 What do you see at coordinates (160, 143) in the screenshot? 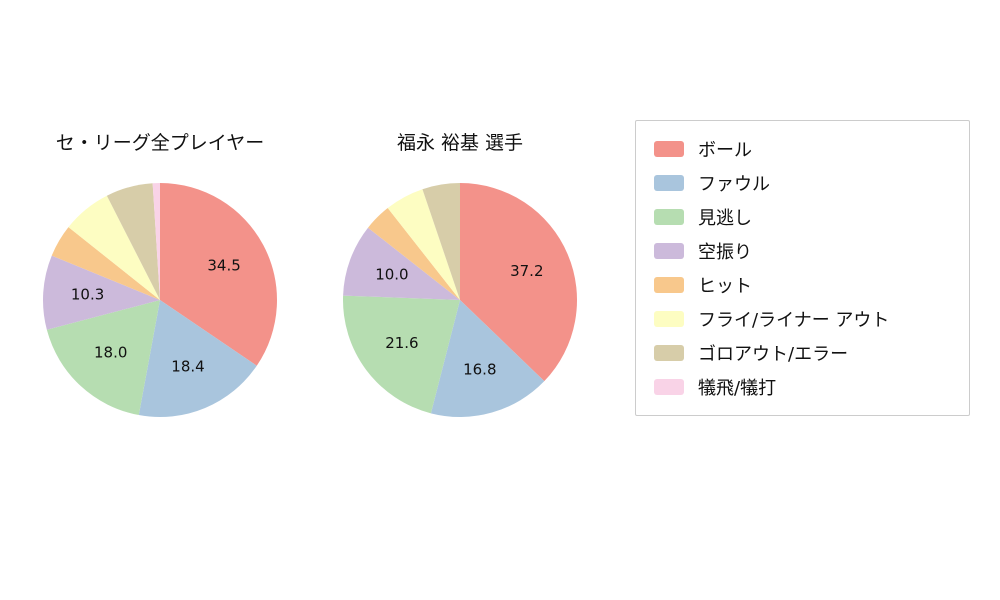
I see `left-chart-title: セ・リーグ全プレイヤー` at bounding box center [160, 143].